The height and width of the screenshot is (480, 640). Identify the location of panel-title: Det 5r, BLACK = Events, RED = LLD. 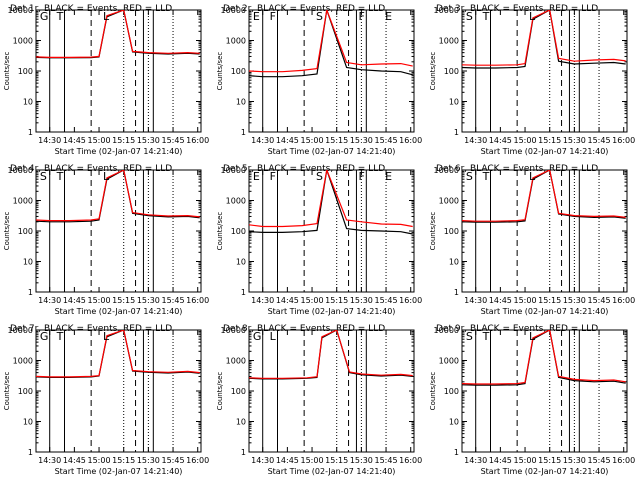
(304, 169).